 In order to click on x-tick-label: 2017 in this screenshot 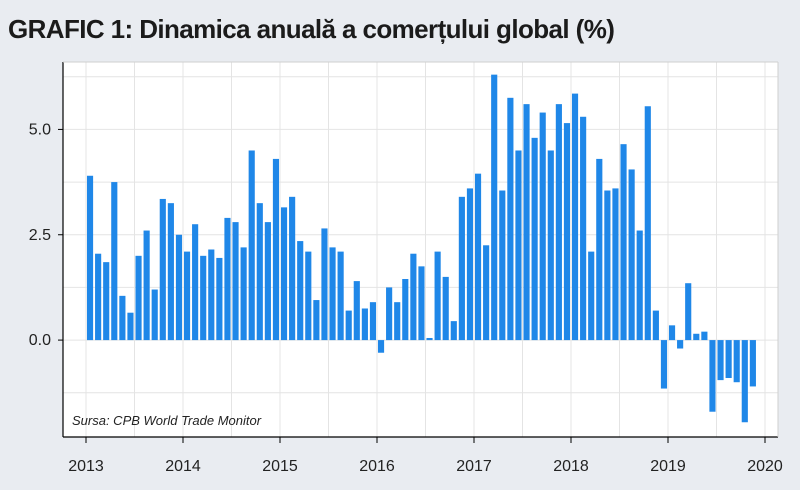, I will do `click(474, 466)`.